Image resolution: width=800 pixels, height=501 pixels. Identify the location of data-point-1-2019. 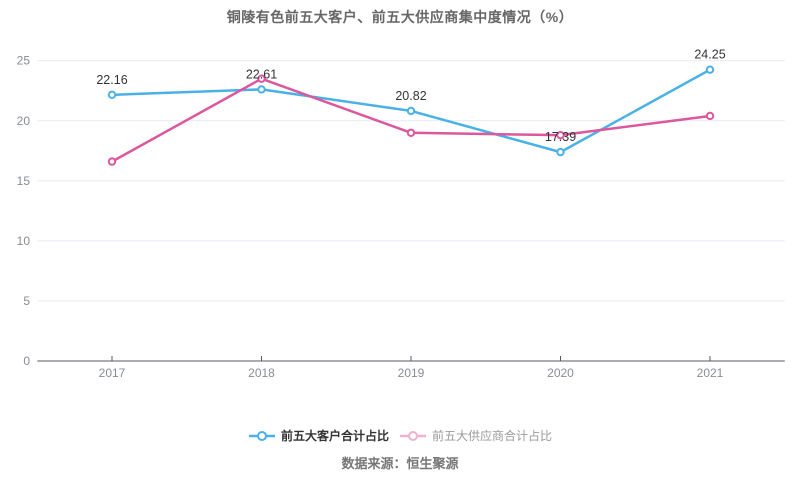
(411, 132).